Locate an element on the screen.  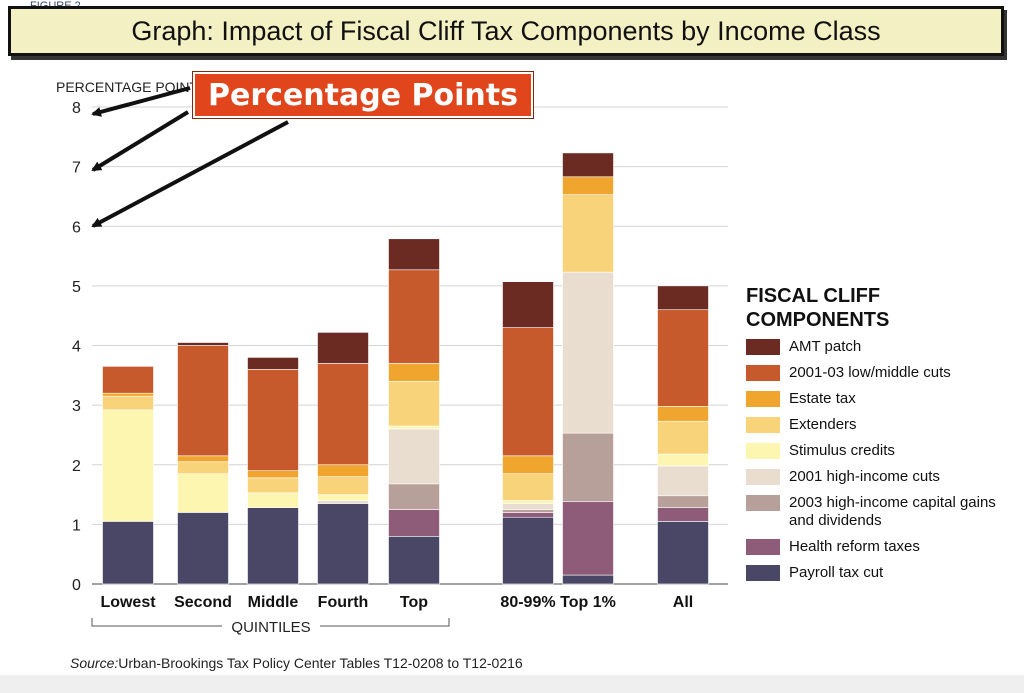
source-label: Source: is located at coordinates (94, 663).